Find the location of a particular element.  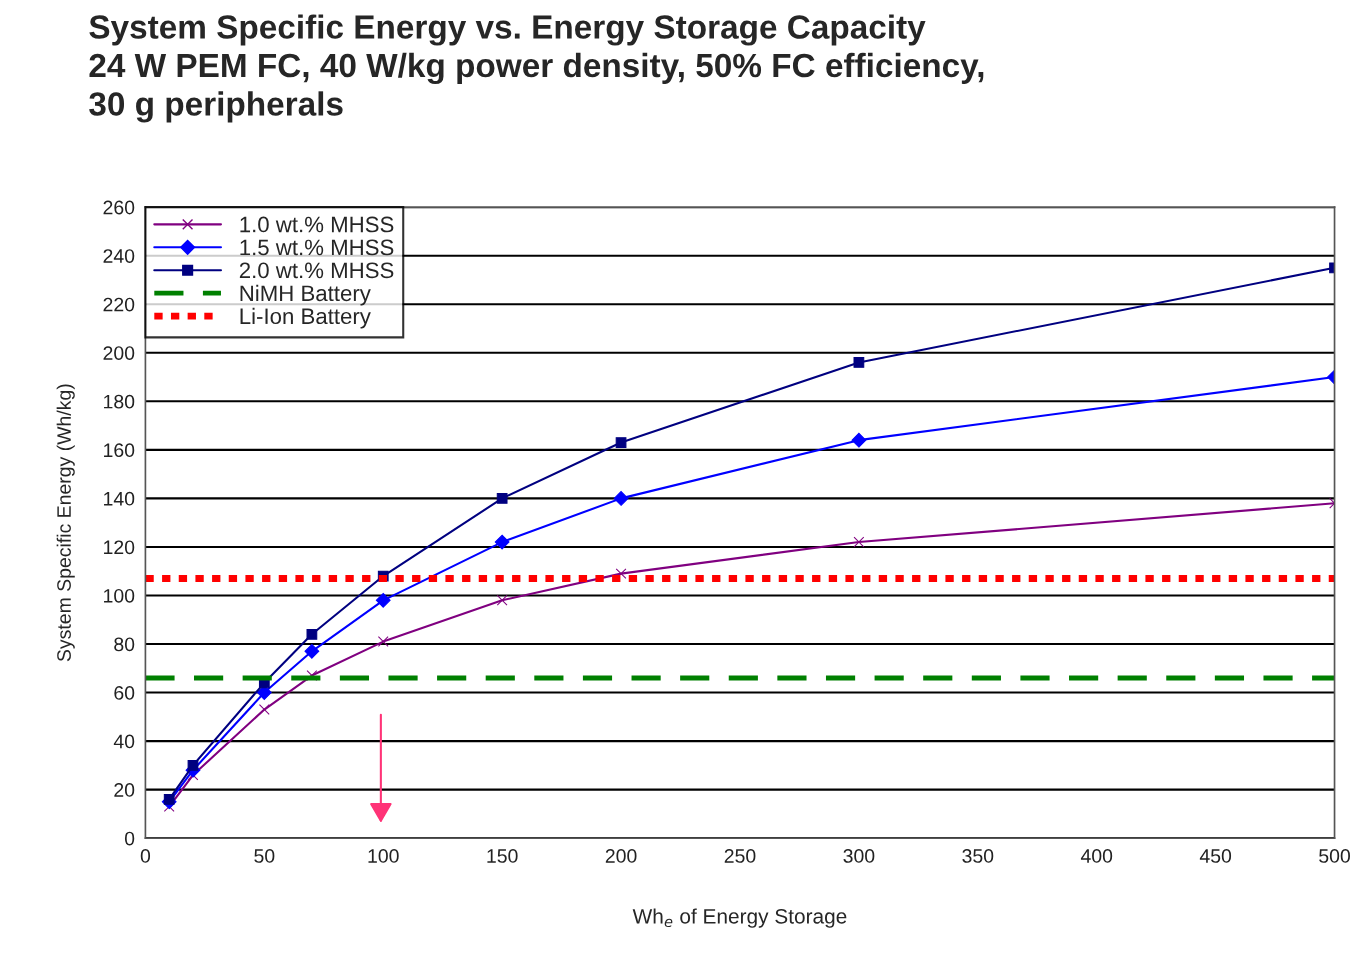

x-tick-label: 0 is located at coordinates (145, 856).